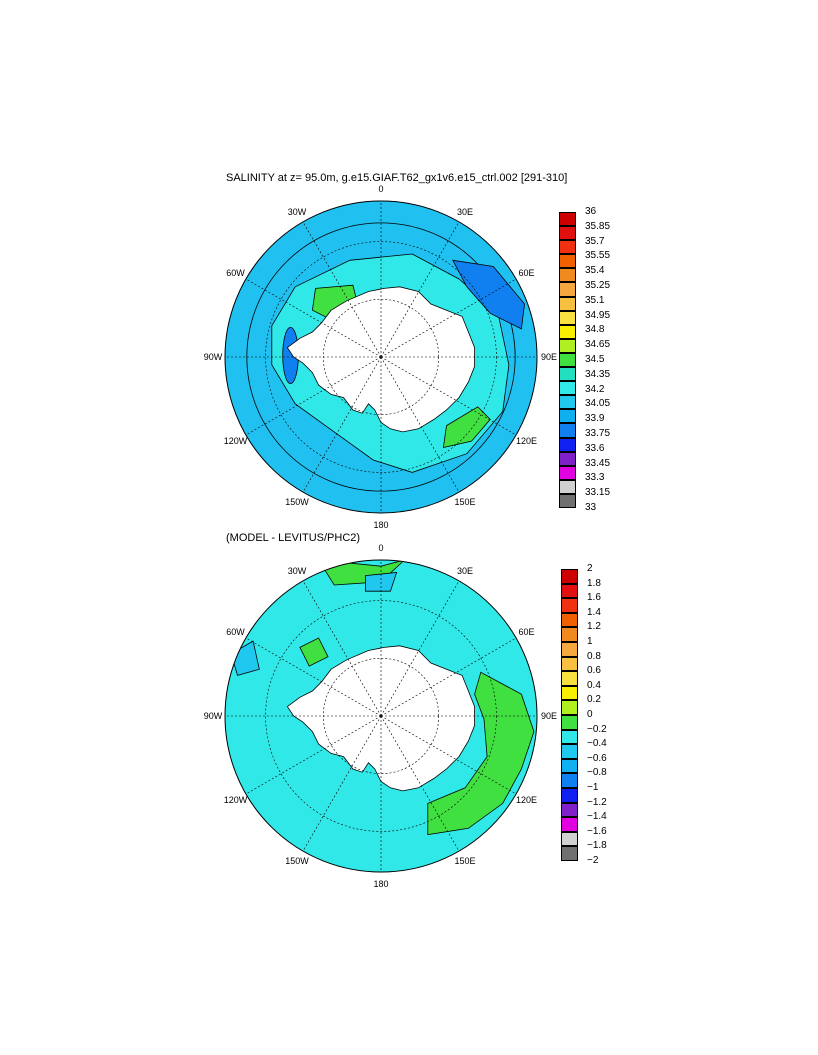 The height and width of the screenshot is (1055, 818). Describe the element at coordinates (598, 493) in the screenshot. I see `colorbar-level-label: 33.15` at that location.